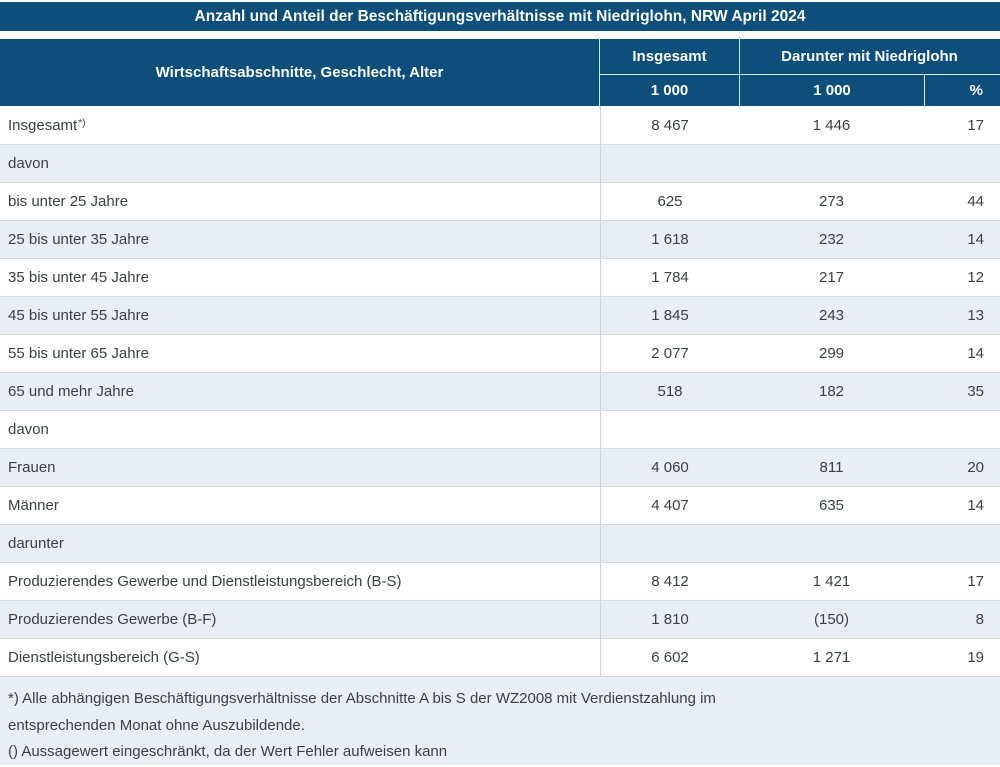  I want to click on column-header-wirtschaftsabschnitte: Wirtschaftsabschnitte, Geschlecht, Alter, so click(300, 72).